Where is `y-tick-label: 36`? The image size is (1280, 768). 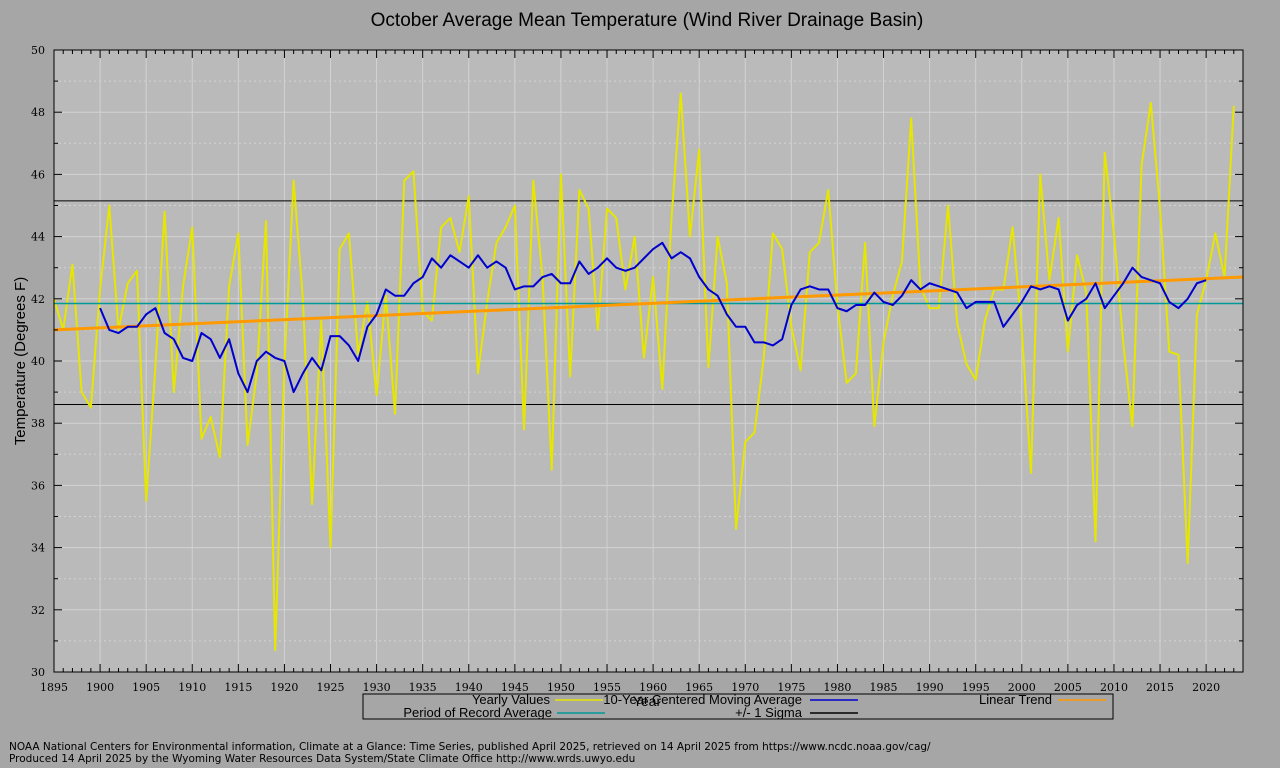
y-tick-label: 36 is located at coordinates (38, 485).